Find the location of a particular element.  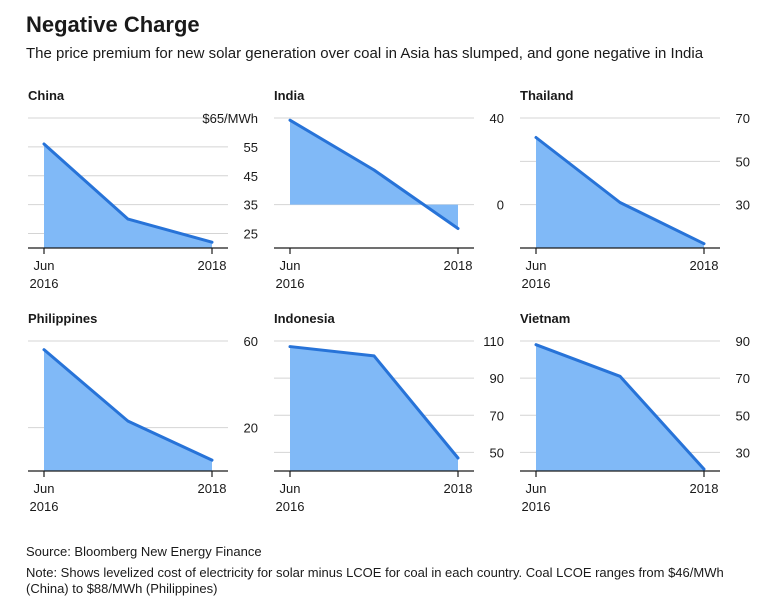

thailand-xtick-label-start: Jun is located at coordinates (536, 265).